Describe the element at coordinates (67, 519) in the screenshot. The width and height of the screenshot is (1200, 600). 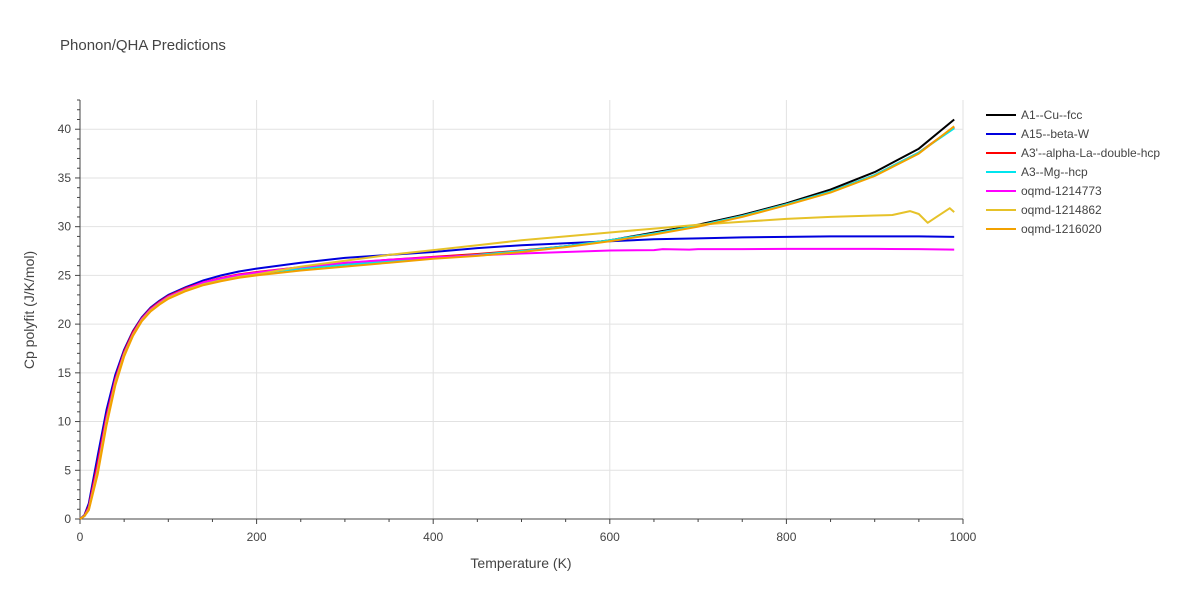
I see `y-tick-label: 0` at that location.